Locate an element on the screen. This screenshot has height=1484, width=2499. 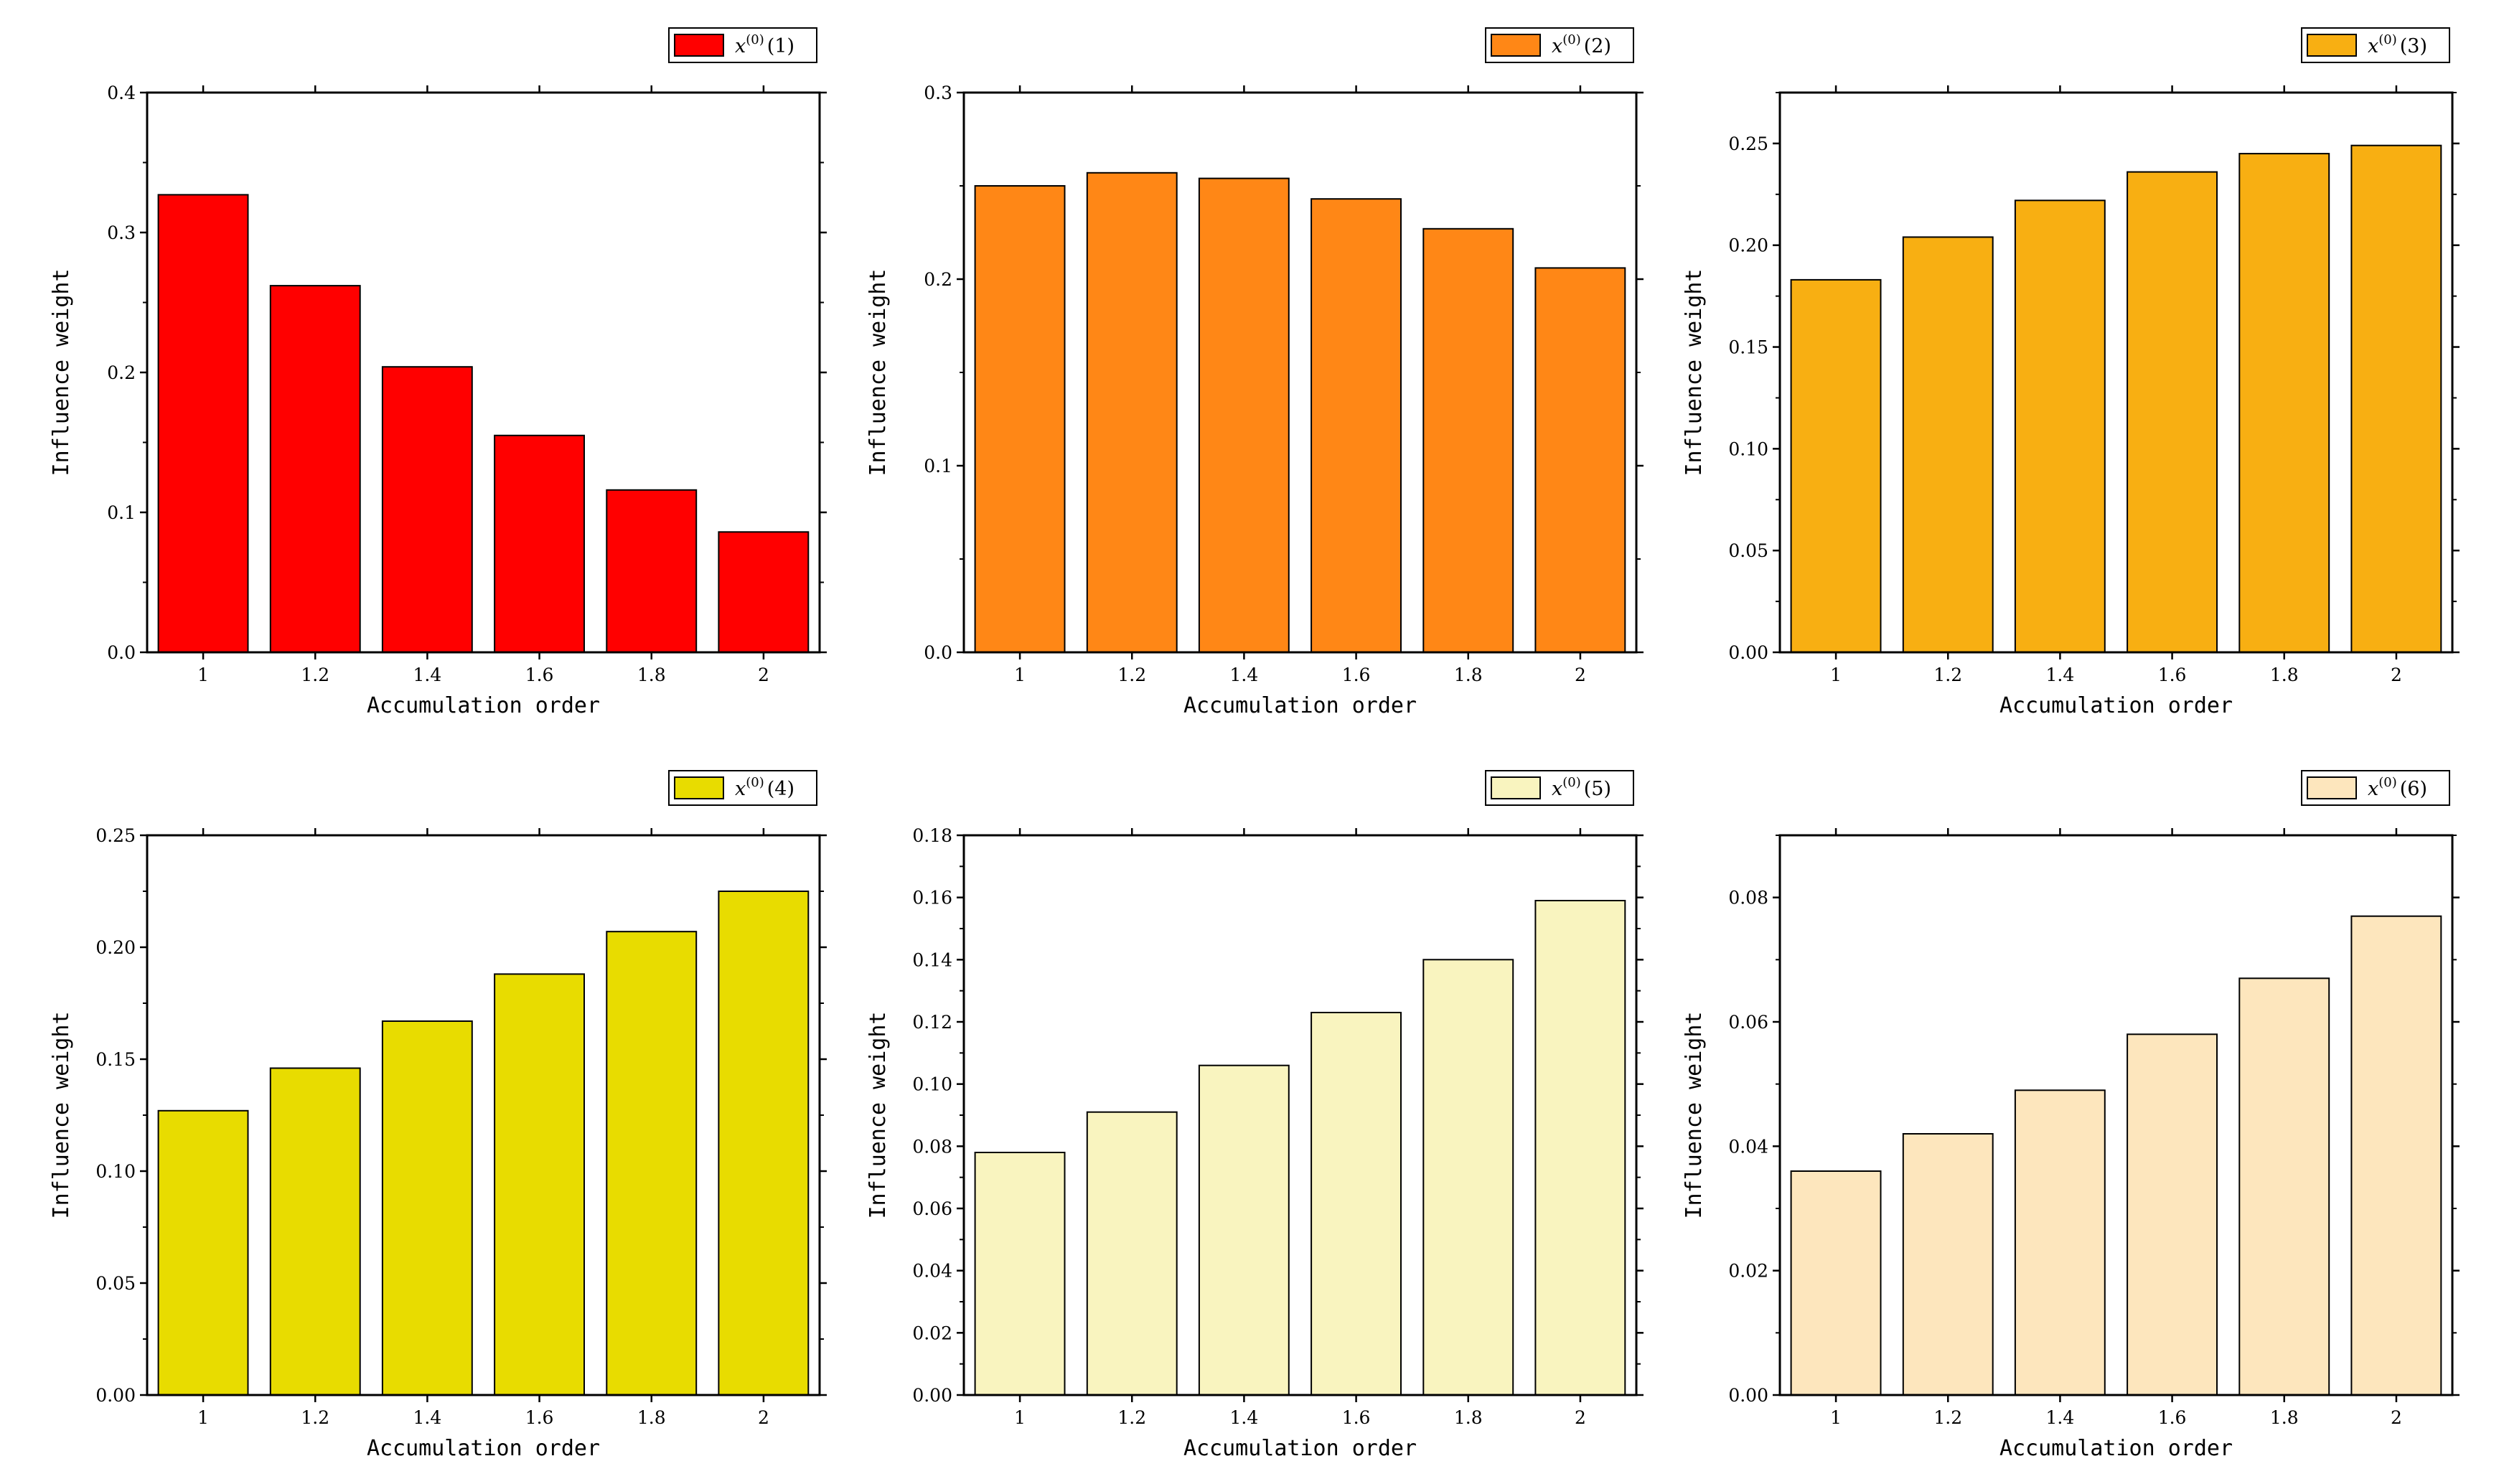
legend-label: x(0) (5) is located at coordinates (1581, 788).